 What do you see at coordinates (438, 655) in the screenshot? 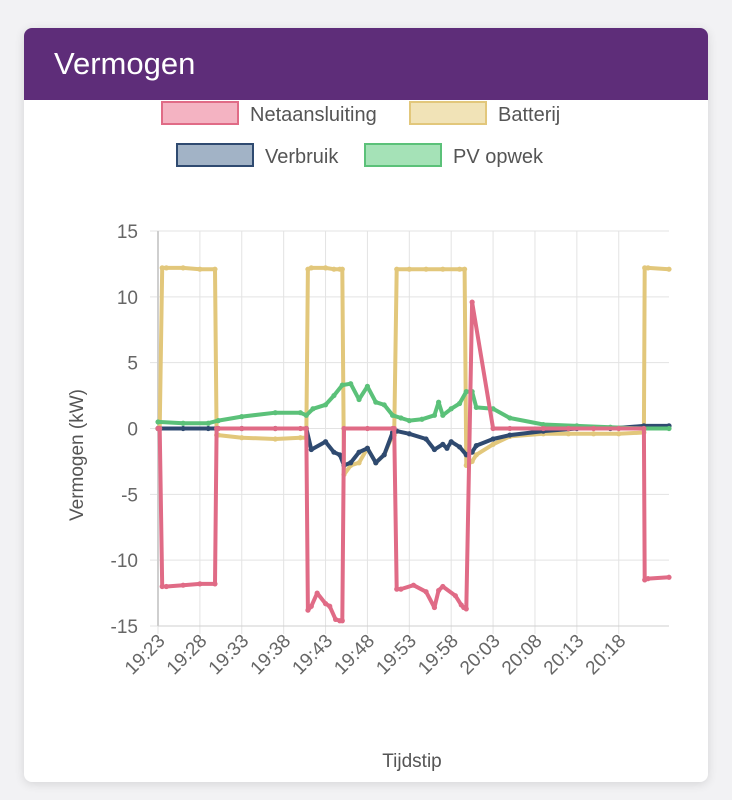
I see `x-tick-label: 19:58` at bounding box center [438, 655].